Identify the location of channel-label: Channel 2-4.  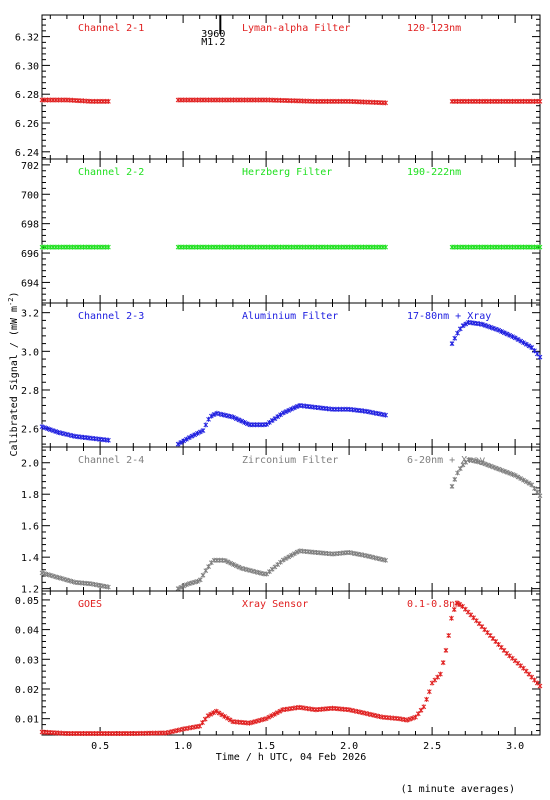
(111, 460).